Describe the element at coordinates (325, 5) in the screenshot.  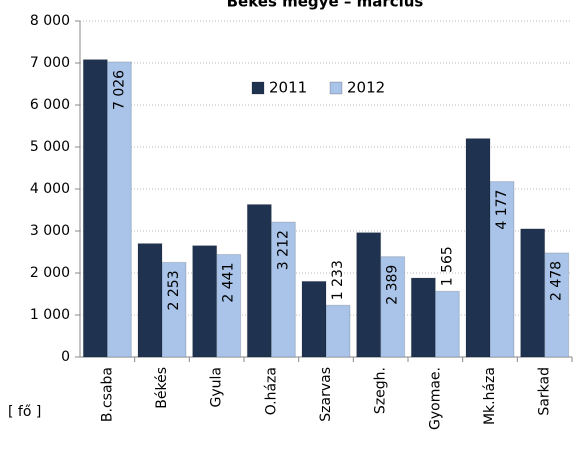
I see `chart-title: Békés megye – március` at that location.